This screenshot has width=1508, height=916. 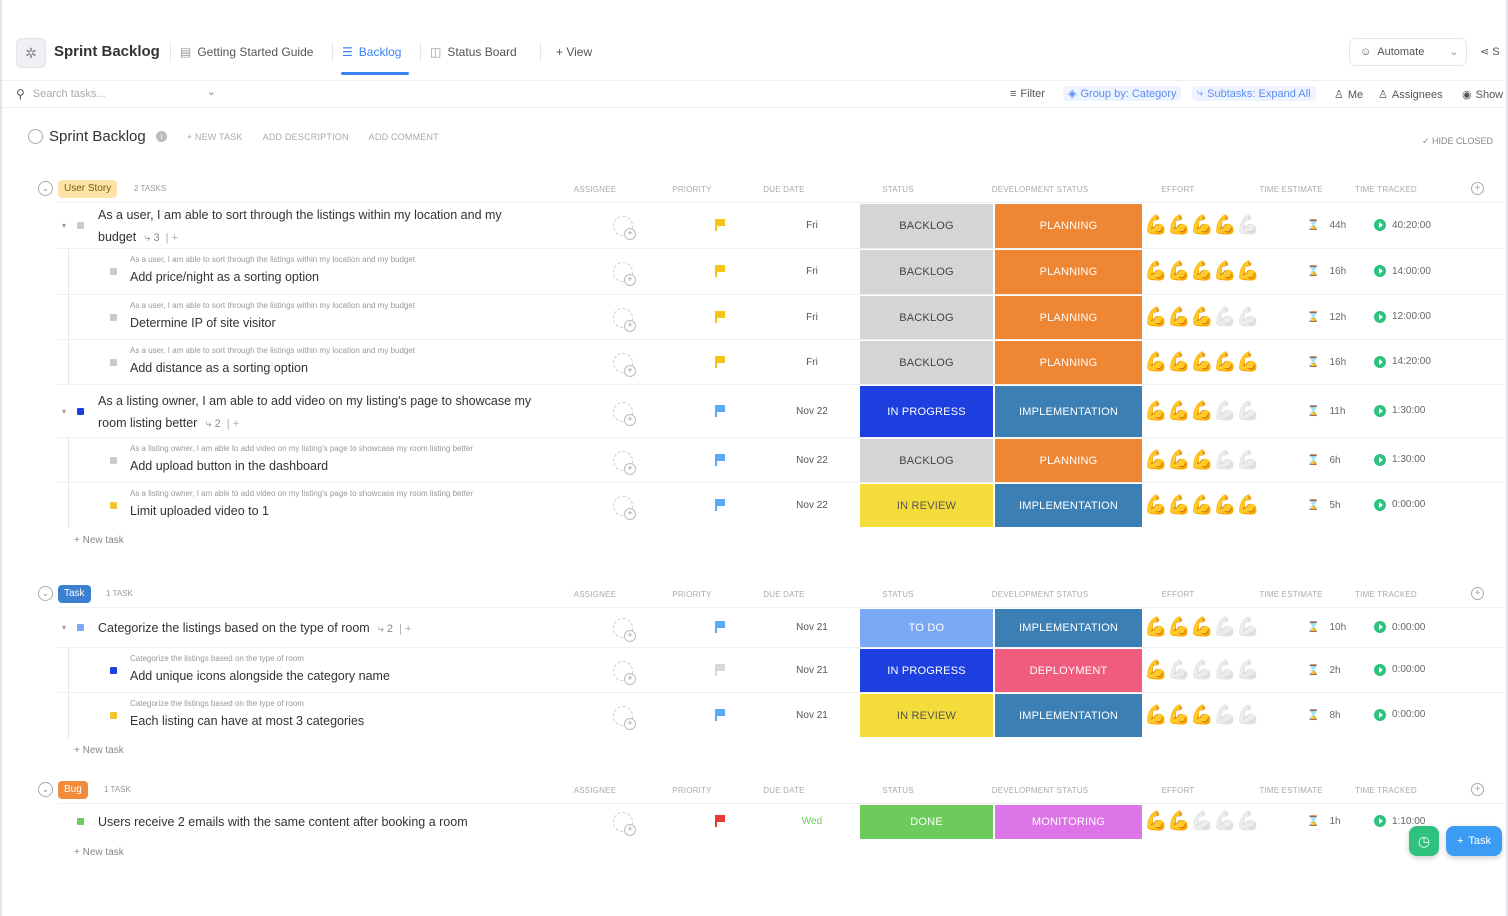 What do you see at coordinates (214, 136) in the screenshot?
I see `new-task-action: + NEW TASK` at bounding box center [214, 136].